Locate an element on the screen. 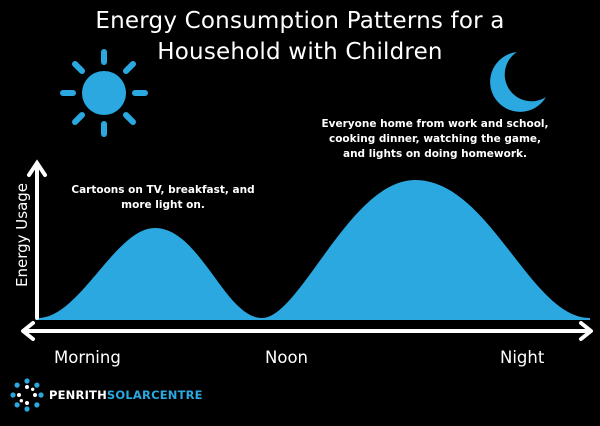  x-tick-night: Night is located at coordinates (522, 357).